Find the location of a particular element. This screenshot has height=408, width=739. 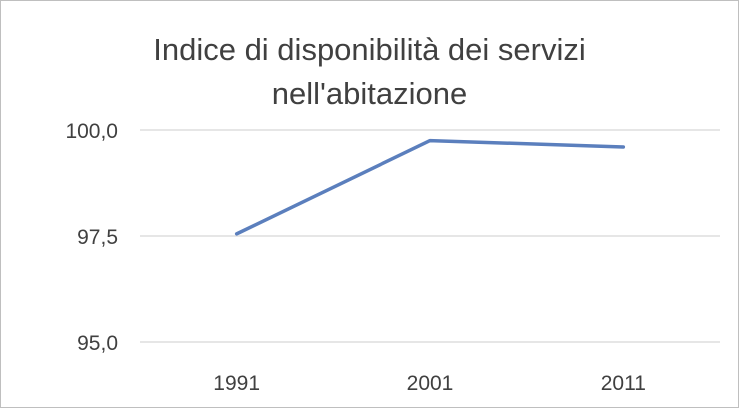

chart-title-line-1: Indice di disponibilità dei servizi is located at coordinates (369, 49).